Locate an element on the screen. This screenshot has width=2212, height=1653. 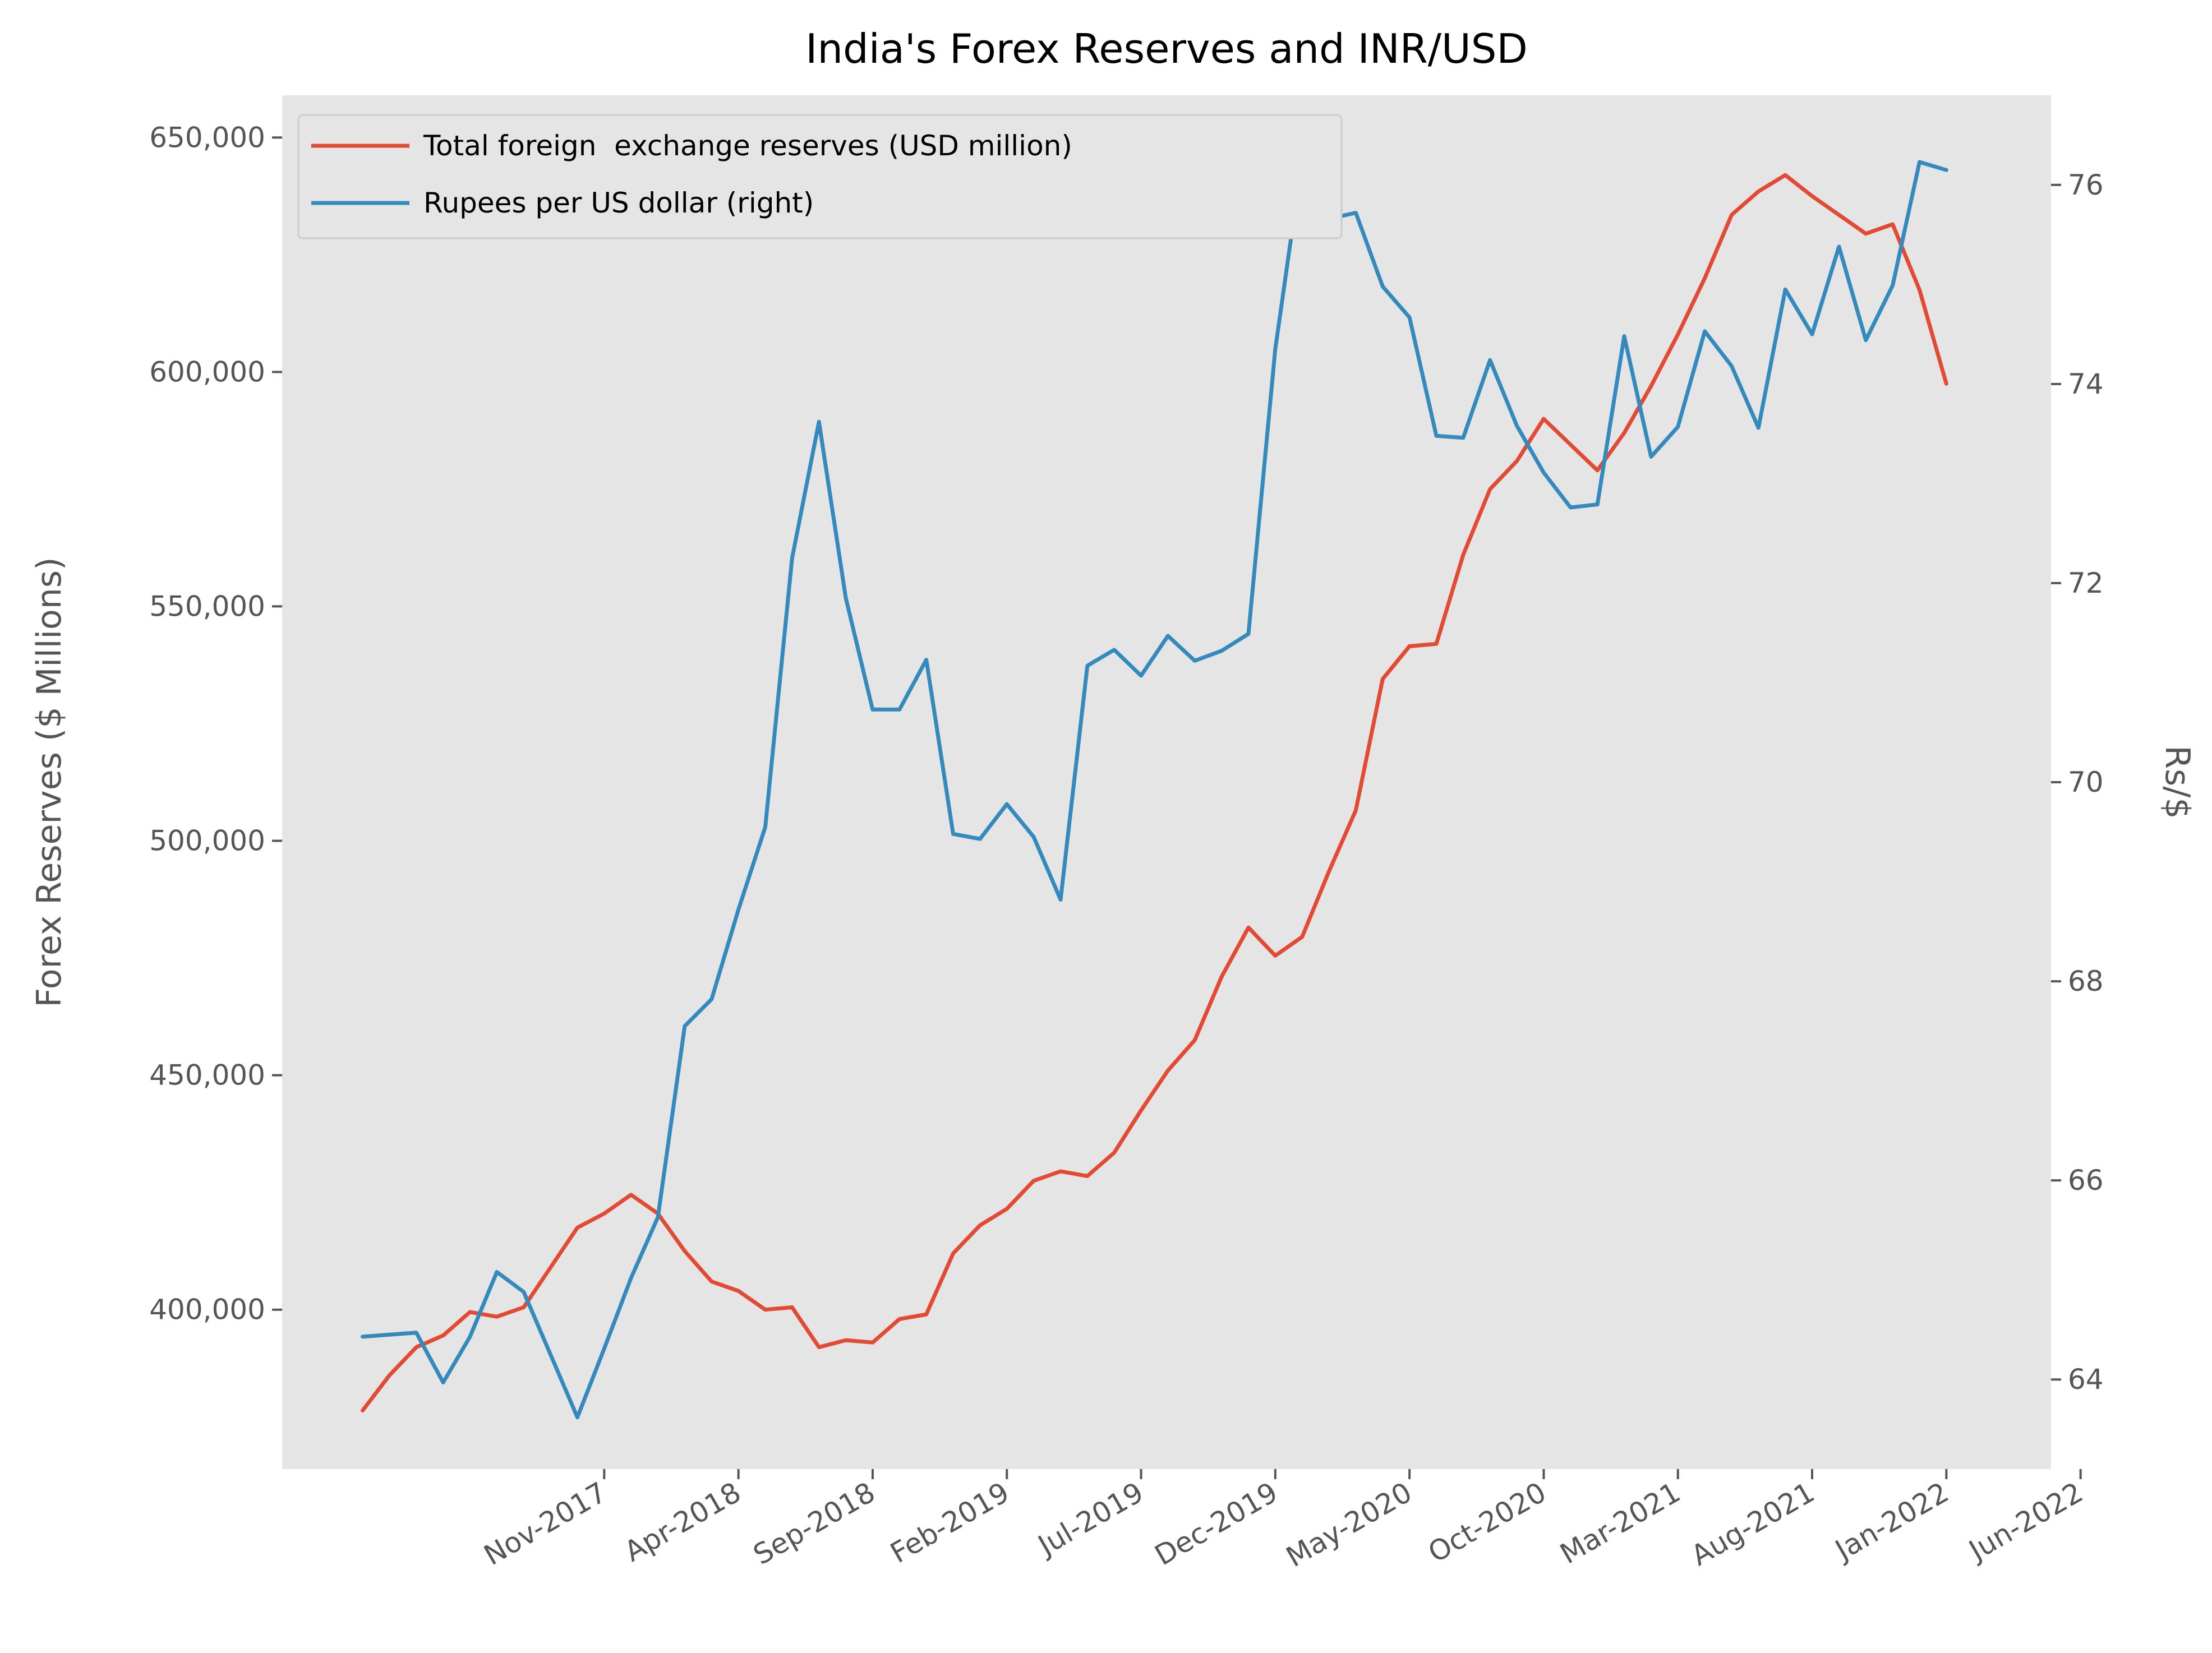
x-tick-label: Dec-2019 is located at coordinates (1216, 1524).